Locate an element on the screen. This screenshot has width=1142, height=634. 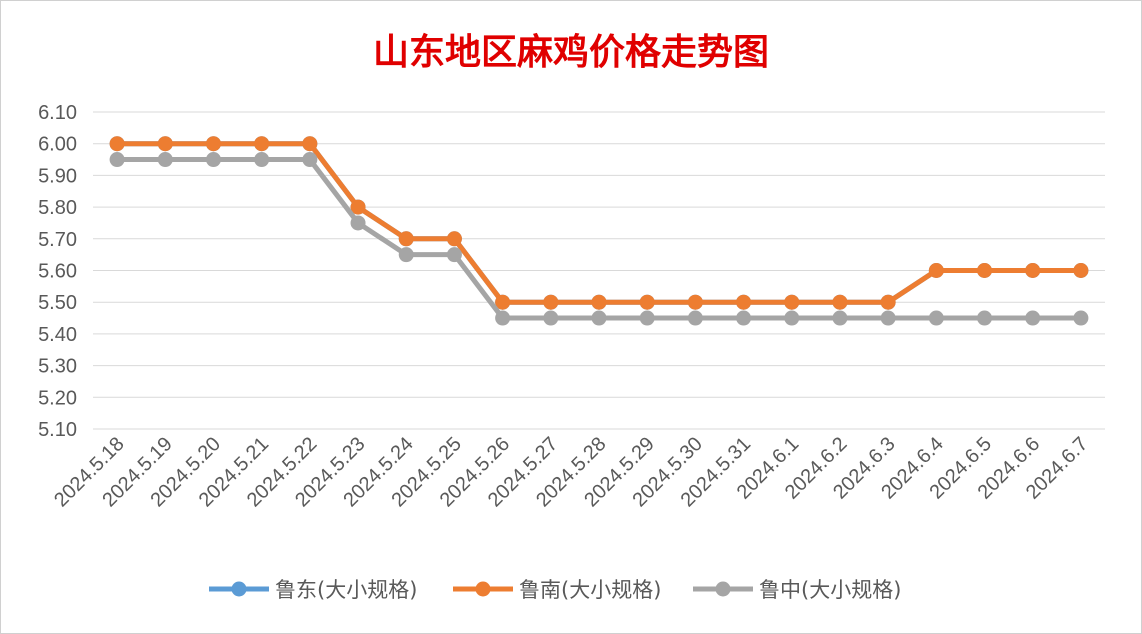
y-tick-label: 5.60 is located at coordinates (57, 272).